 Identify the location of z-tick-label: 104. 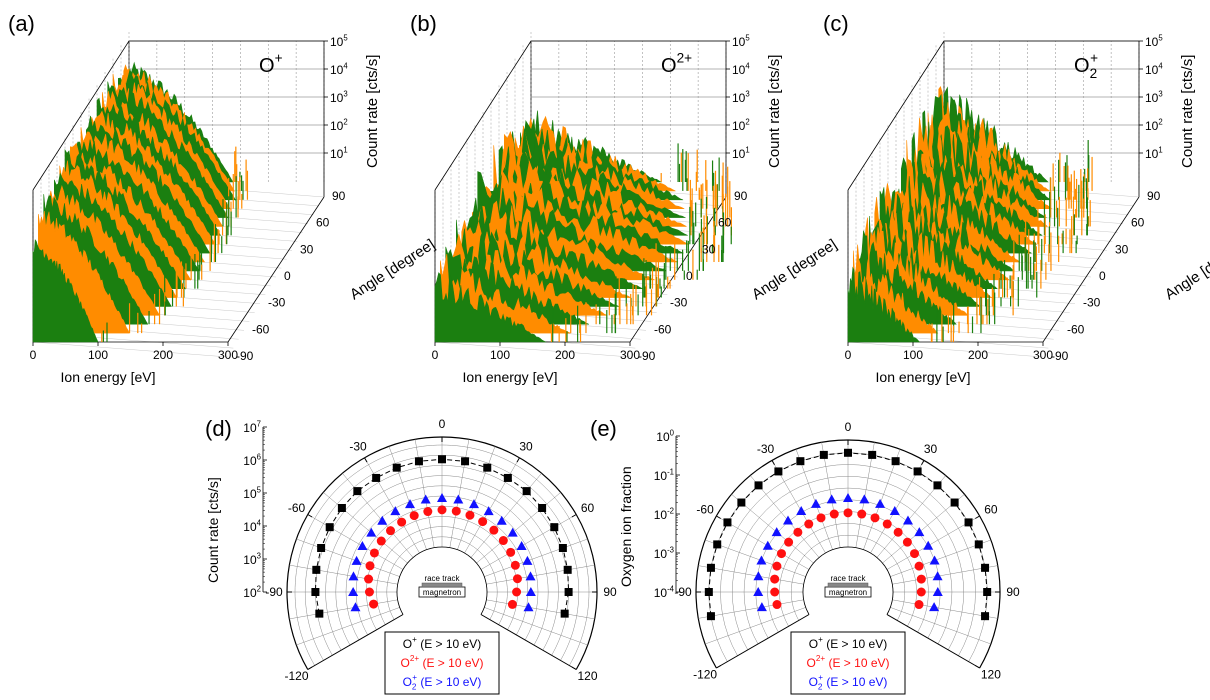
(339, 69).